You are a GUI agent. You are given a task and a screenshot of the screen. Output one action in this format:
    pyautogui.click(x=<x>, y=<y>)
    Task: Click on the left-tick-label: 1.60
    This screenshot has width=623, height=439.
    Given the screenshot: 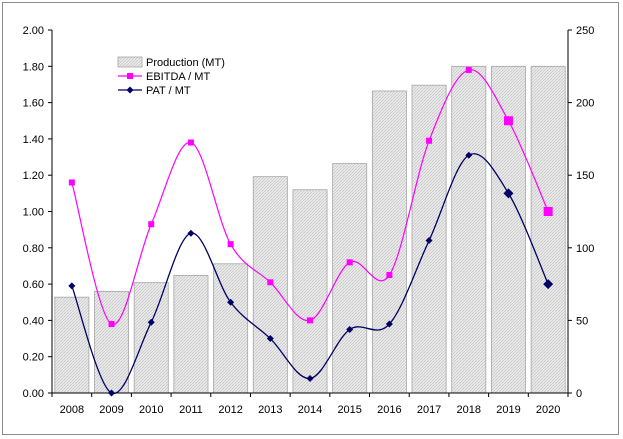 What is the action you would take?
    pyautogui.click(x=33, y=104)
    